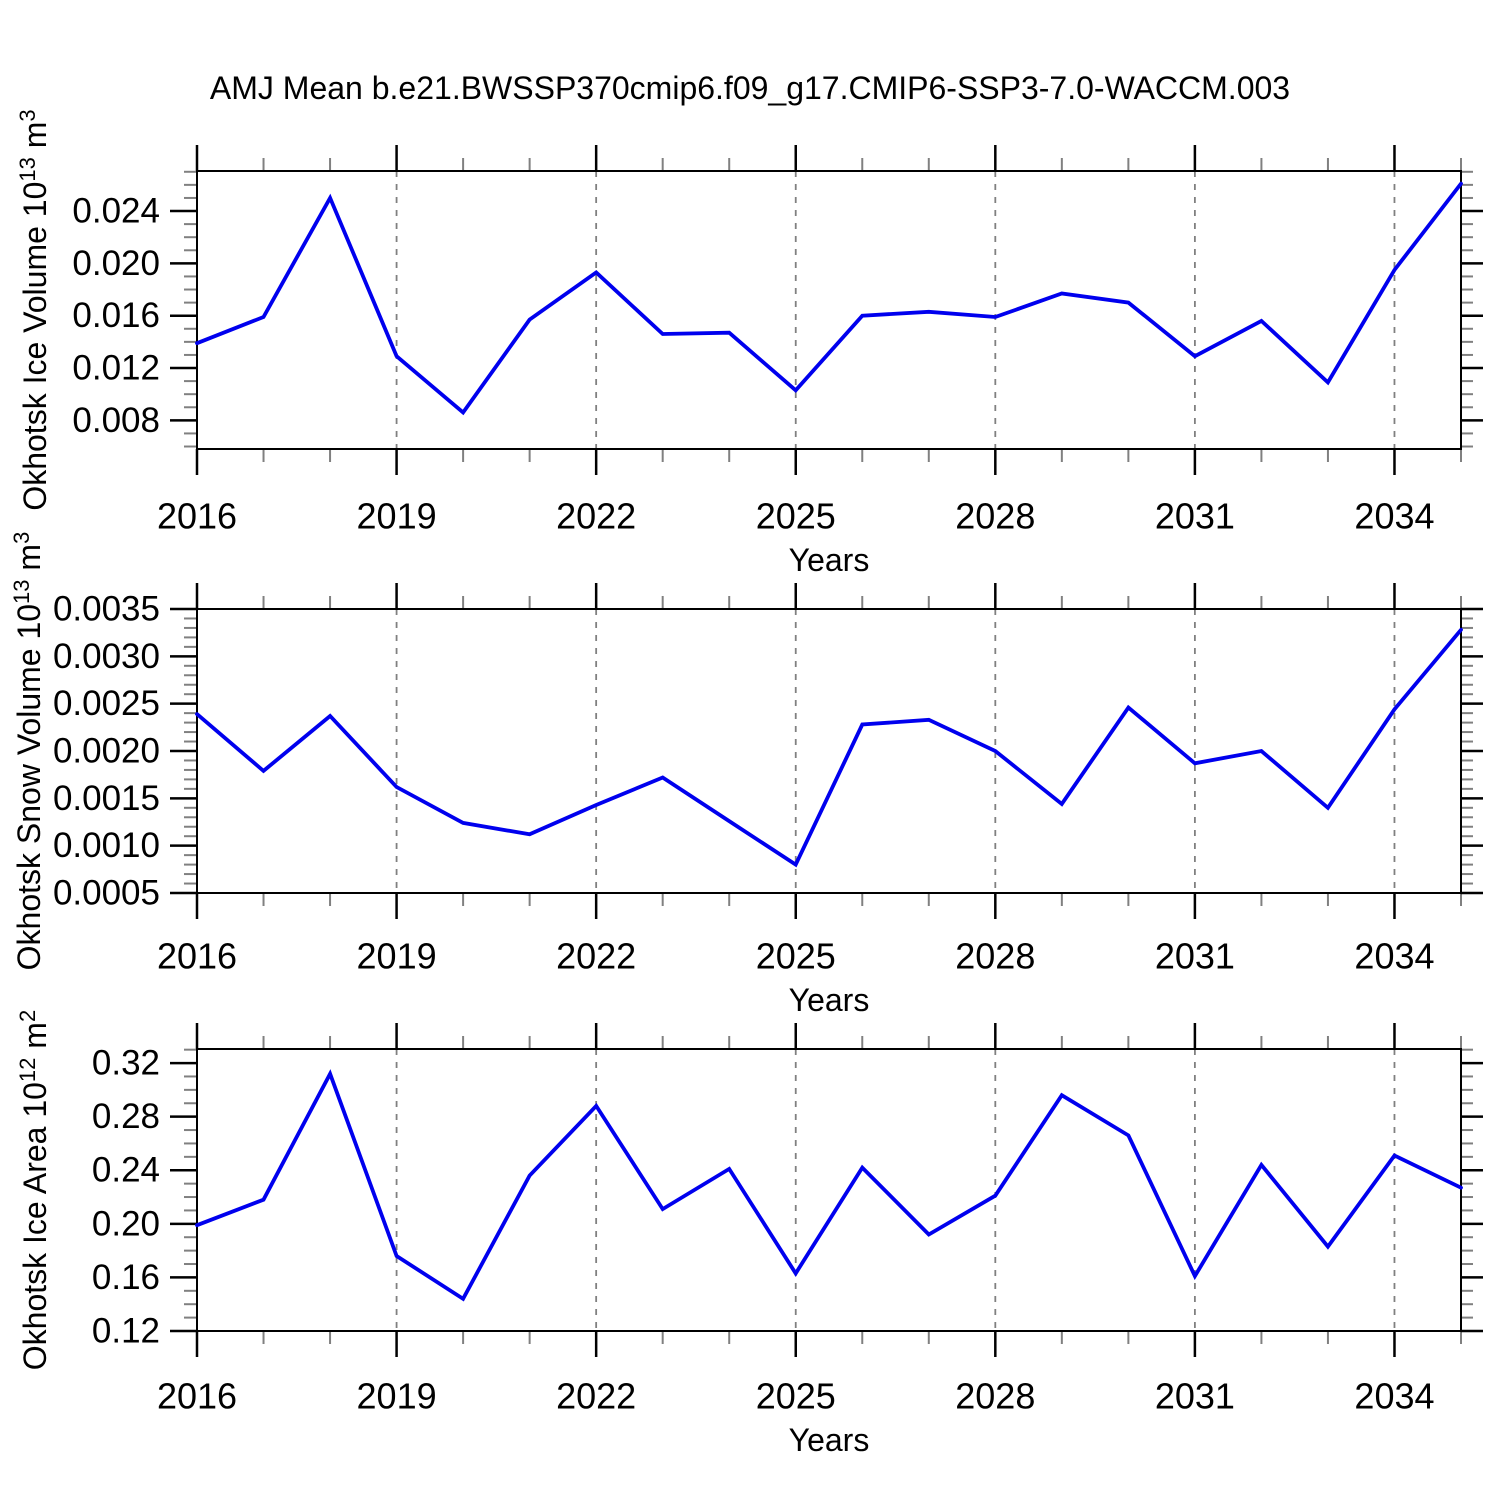 The height and width of the screenshot is (1500, 1500). Describe the element at coordinates (126, 1170) in the screenshot. I see `y-tick-label: 0.24` at that location.